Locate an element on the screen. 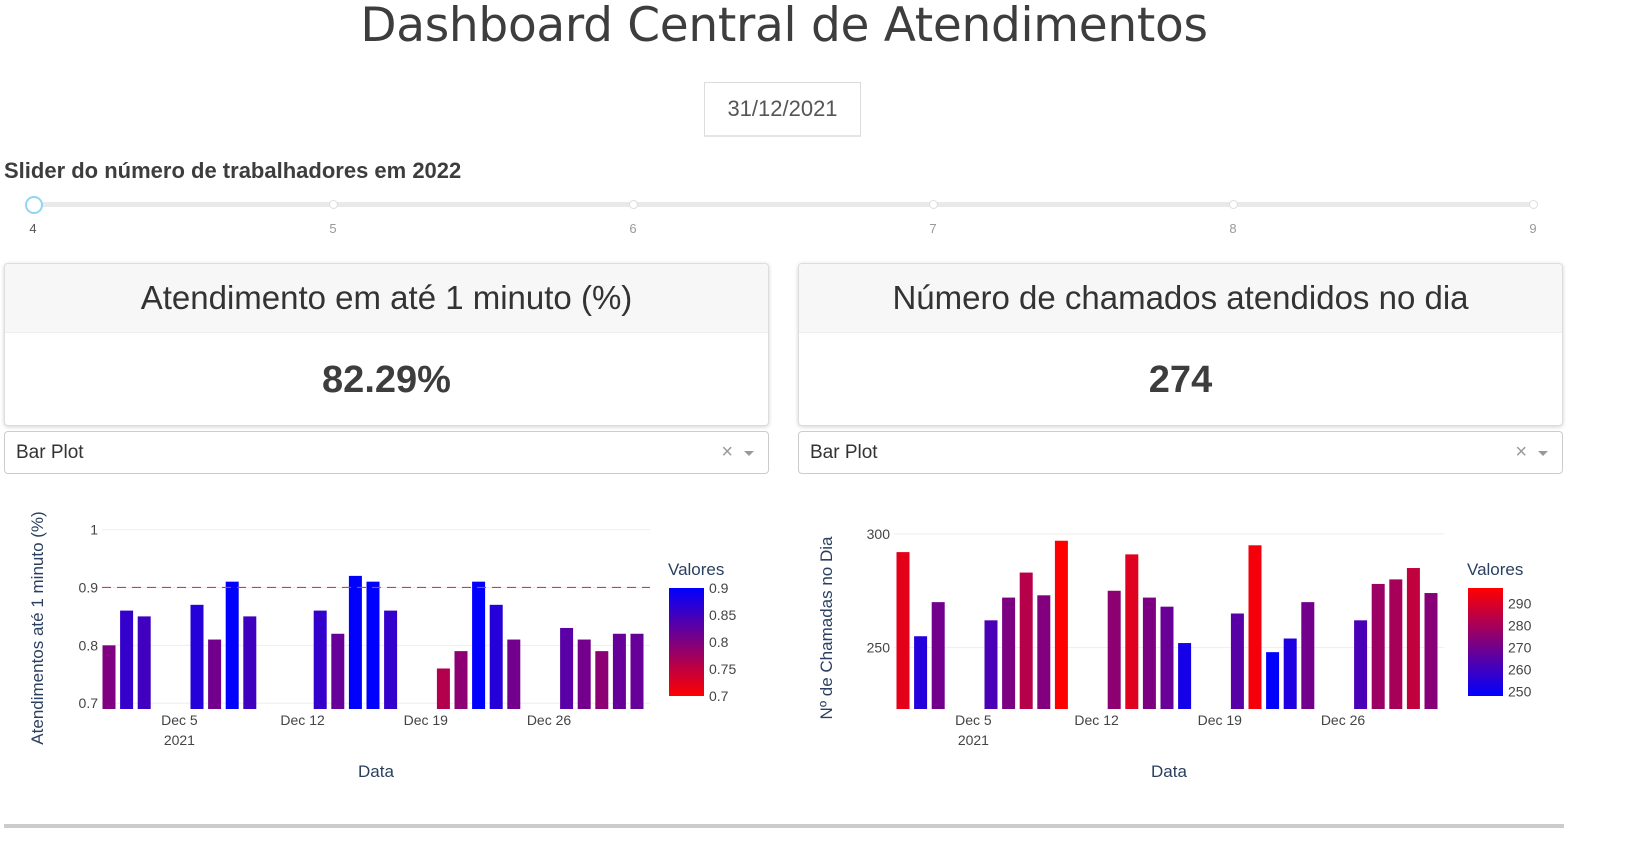 The image size is (1628, 867). y-tick-label: 1 is located at coordinates (94, 530).